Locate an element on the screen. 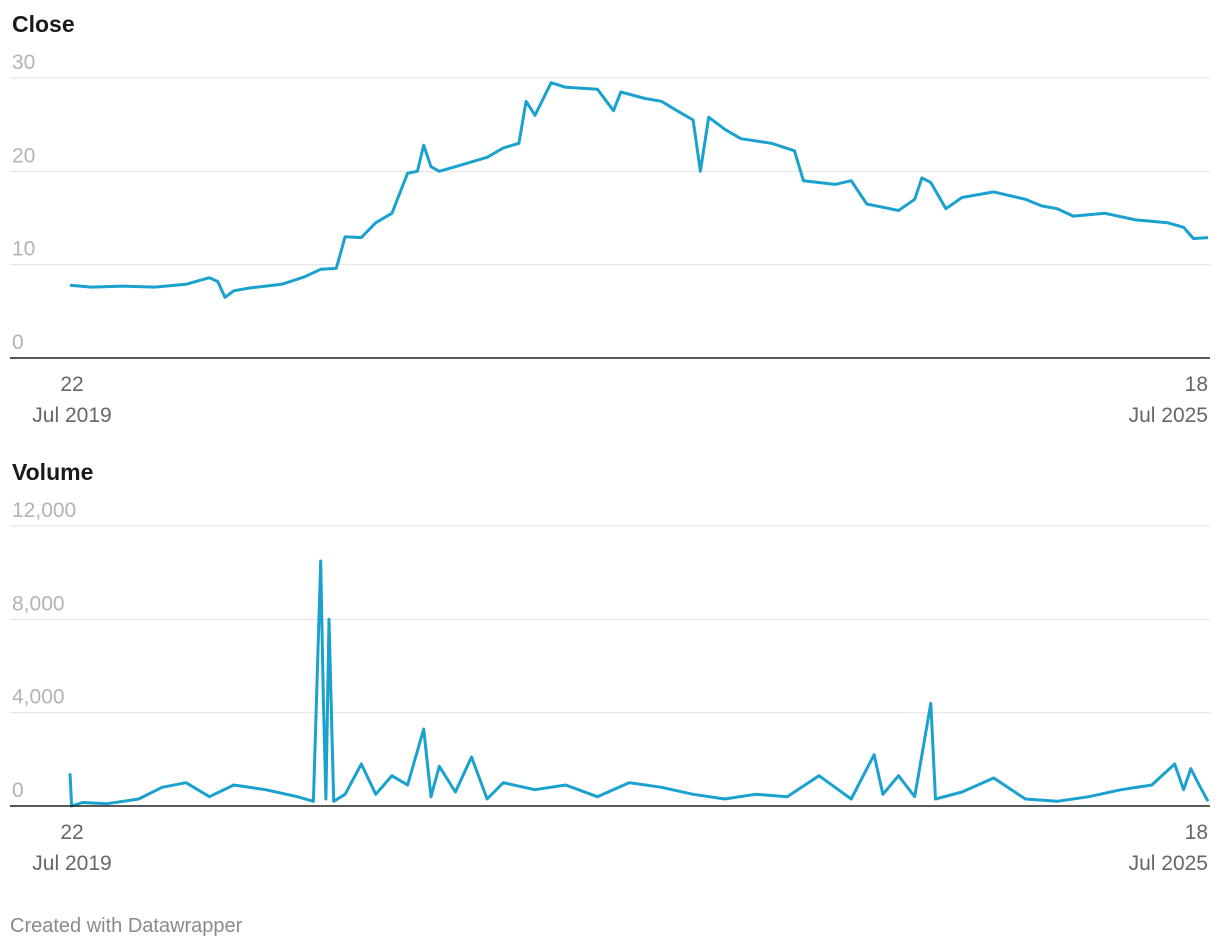 The image size is (1220, 952). footer-credit: Created with Datawrapper is located at coordinates (126, 926).